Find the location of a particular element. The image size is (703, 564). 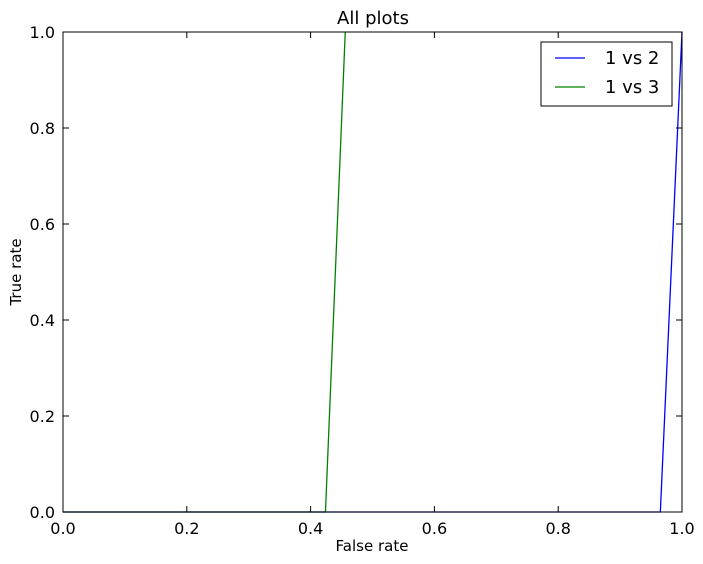

x-tick-label: 1.0 is located at coordinates (681, 528).